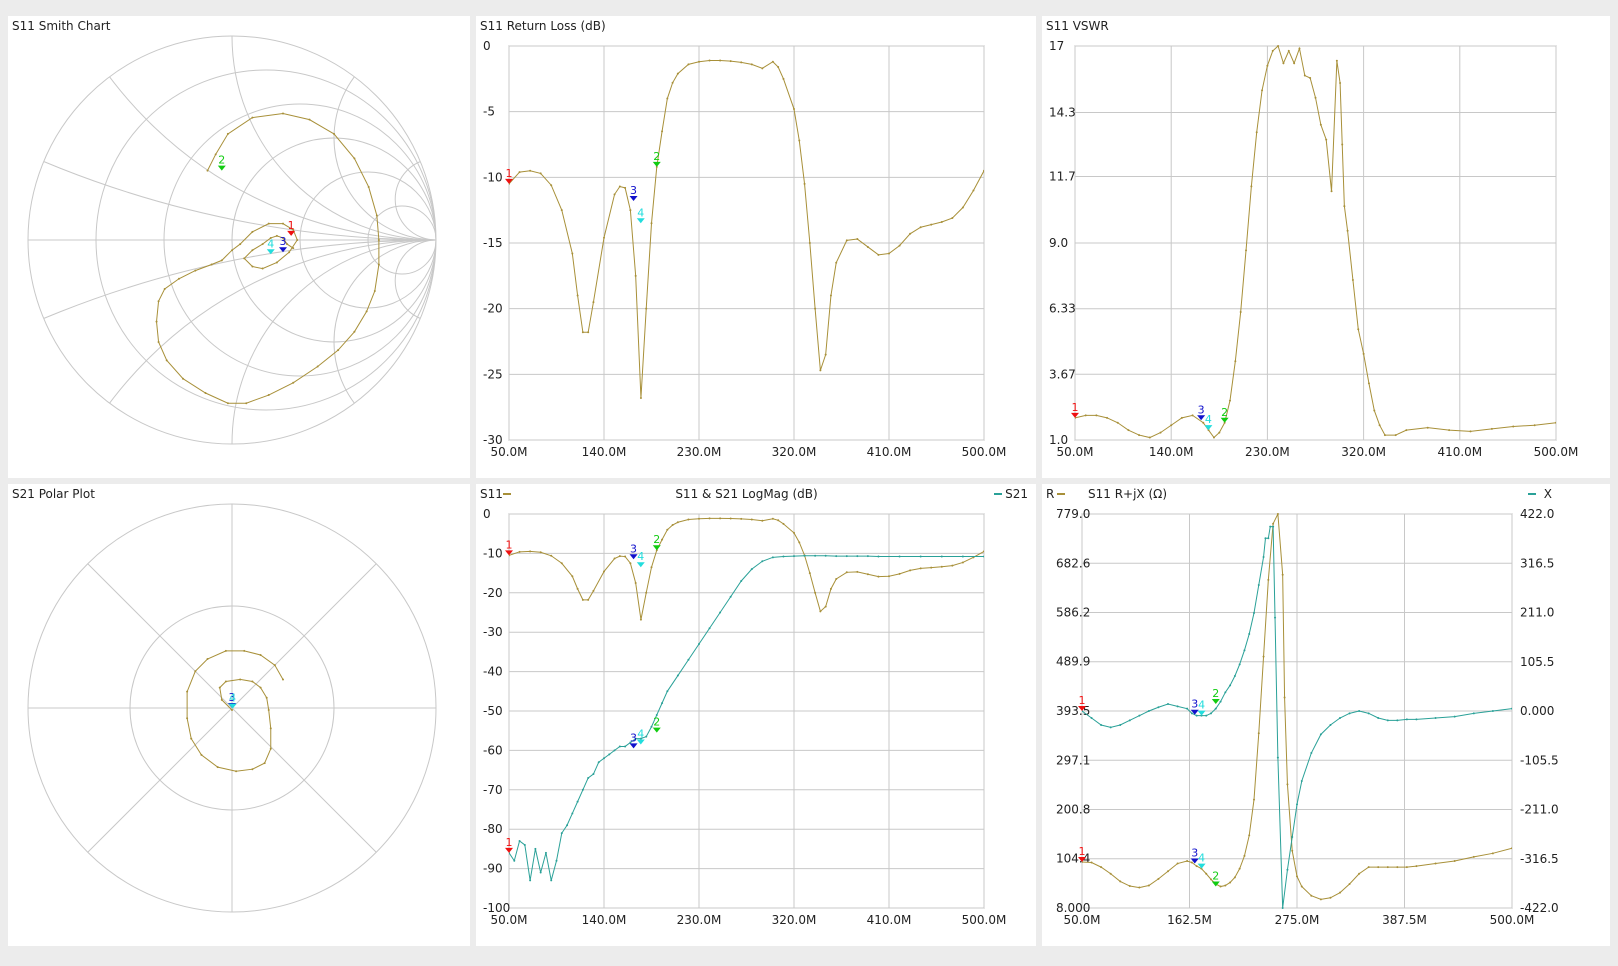 Image resolution: width=1618 pixels, height=966 pixels. What do you see at coordinates (509, 553) in the screenshot?
I see `marker-1-triangle` at bounding box center [509, 553].